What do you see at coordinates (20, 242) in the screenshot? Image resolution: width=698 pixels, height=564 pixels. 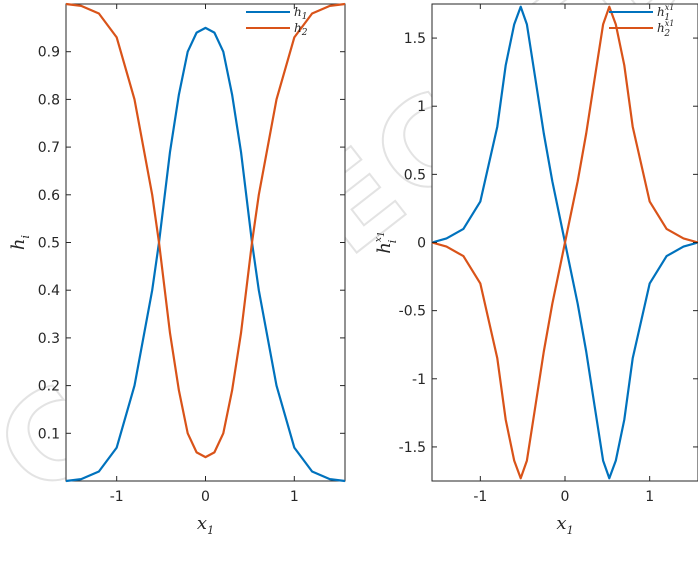 I see `y-axis-label: hi` at bounding box center [20, 242].